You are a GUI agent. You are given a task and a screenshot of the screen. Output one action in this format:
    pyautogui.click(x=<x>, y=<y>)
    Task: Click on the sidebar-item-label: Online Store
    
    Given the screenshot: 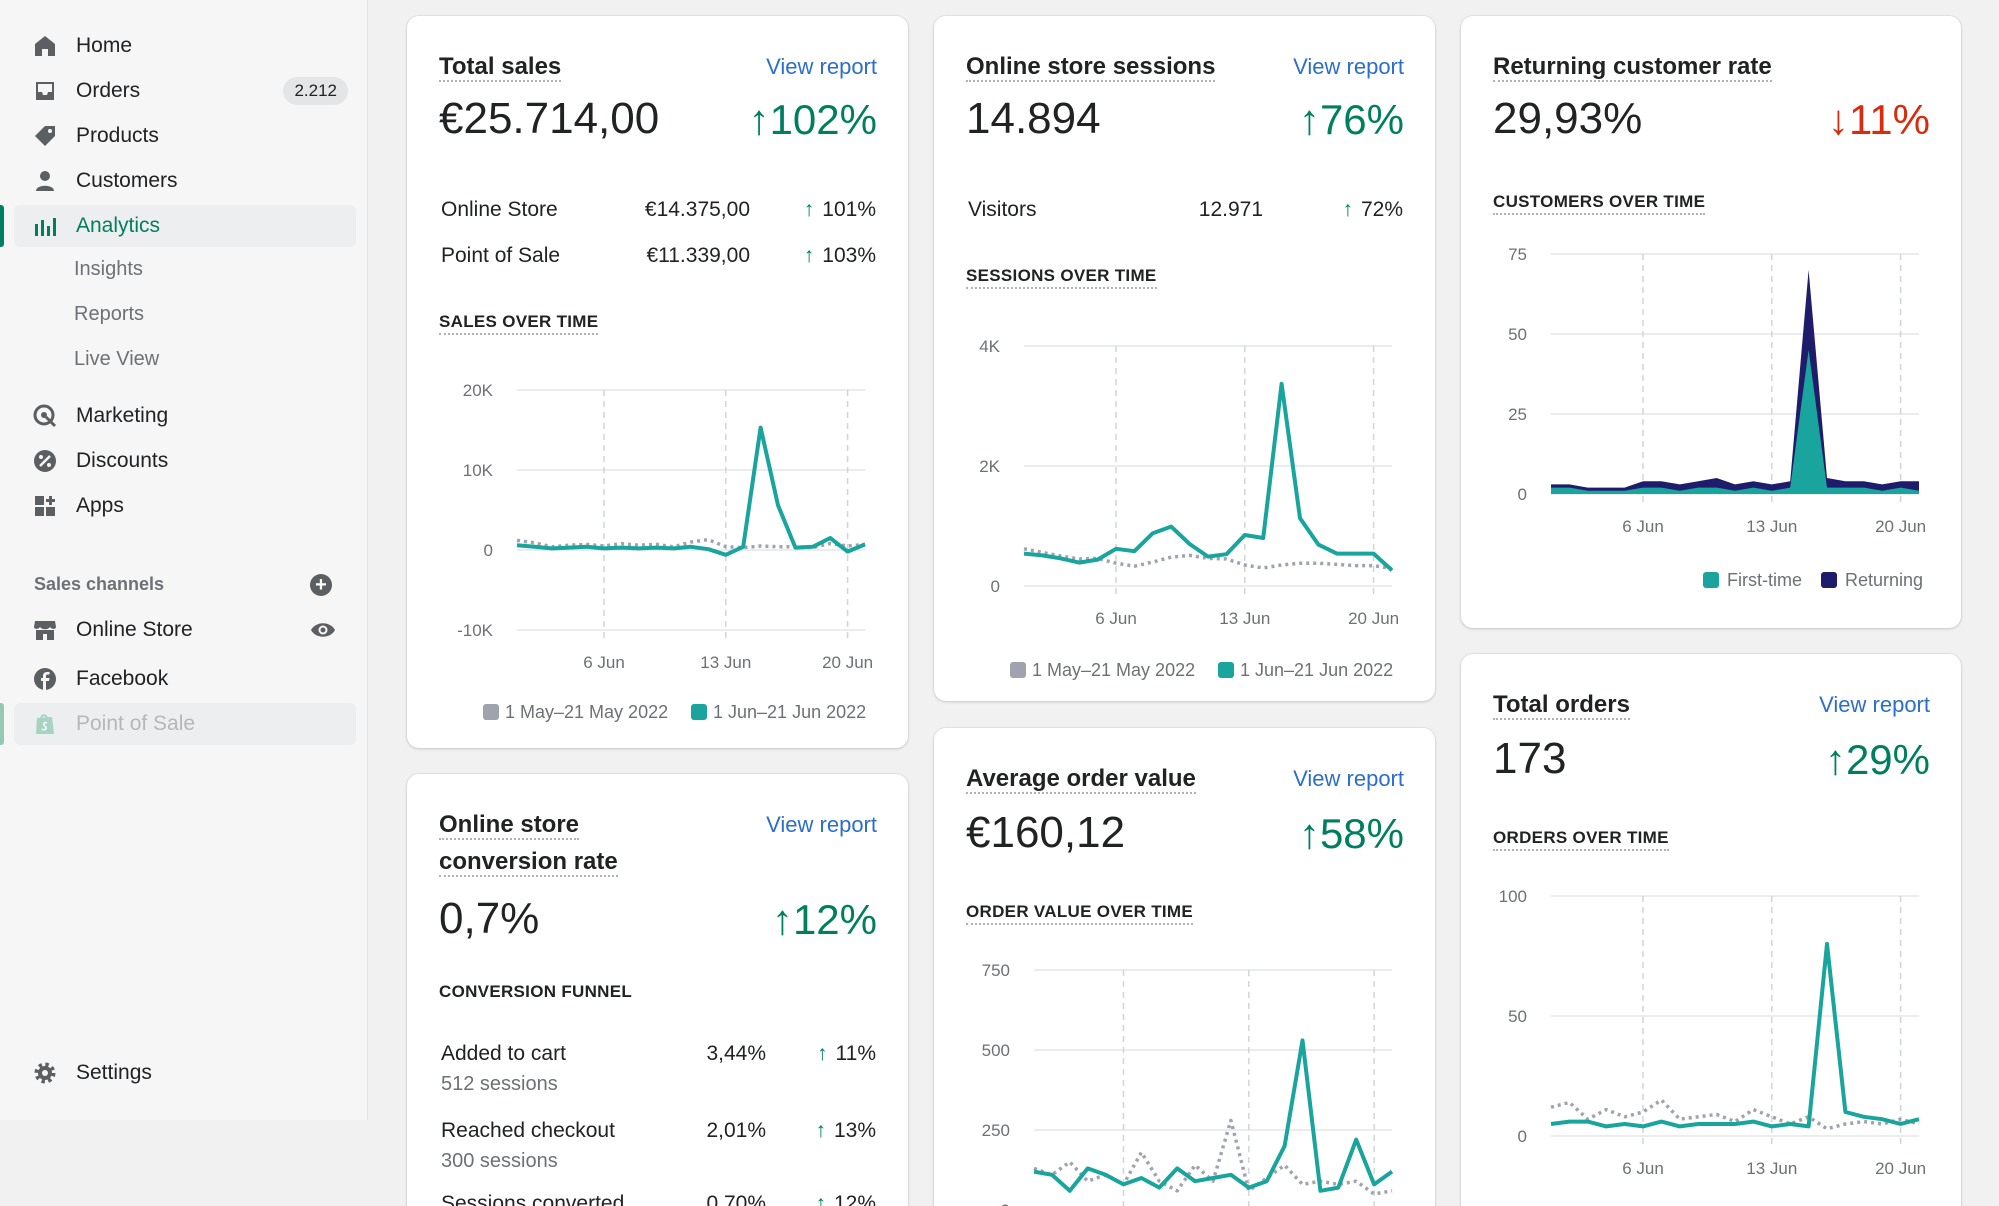 What is the action you would take?
    pyautogui.click(x=134, y=629)
    